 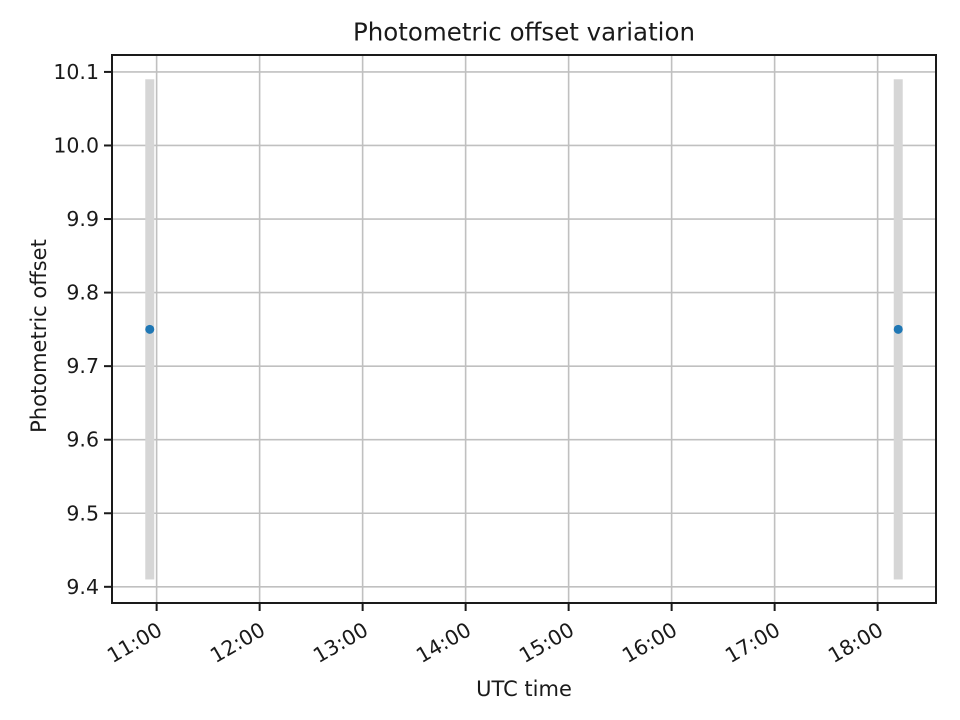 I want to click on chart-title: Photometric offset variation, so click(x=524, y=32).